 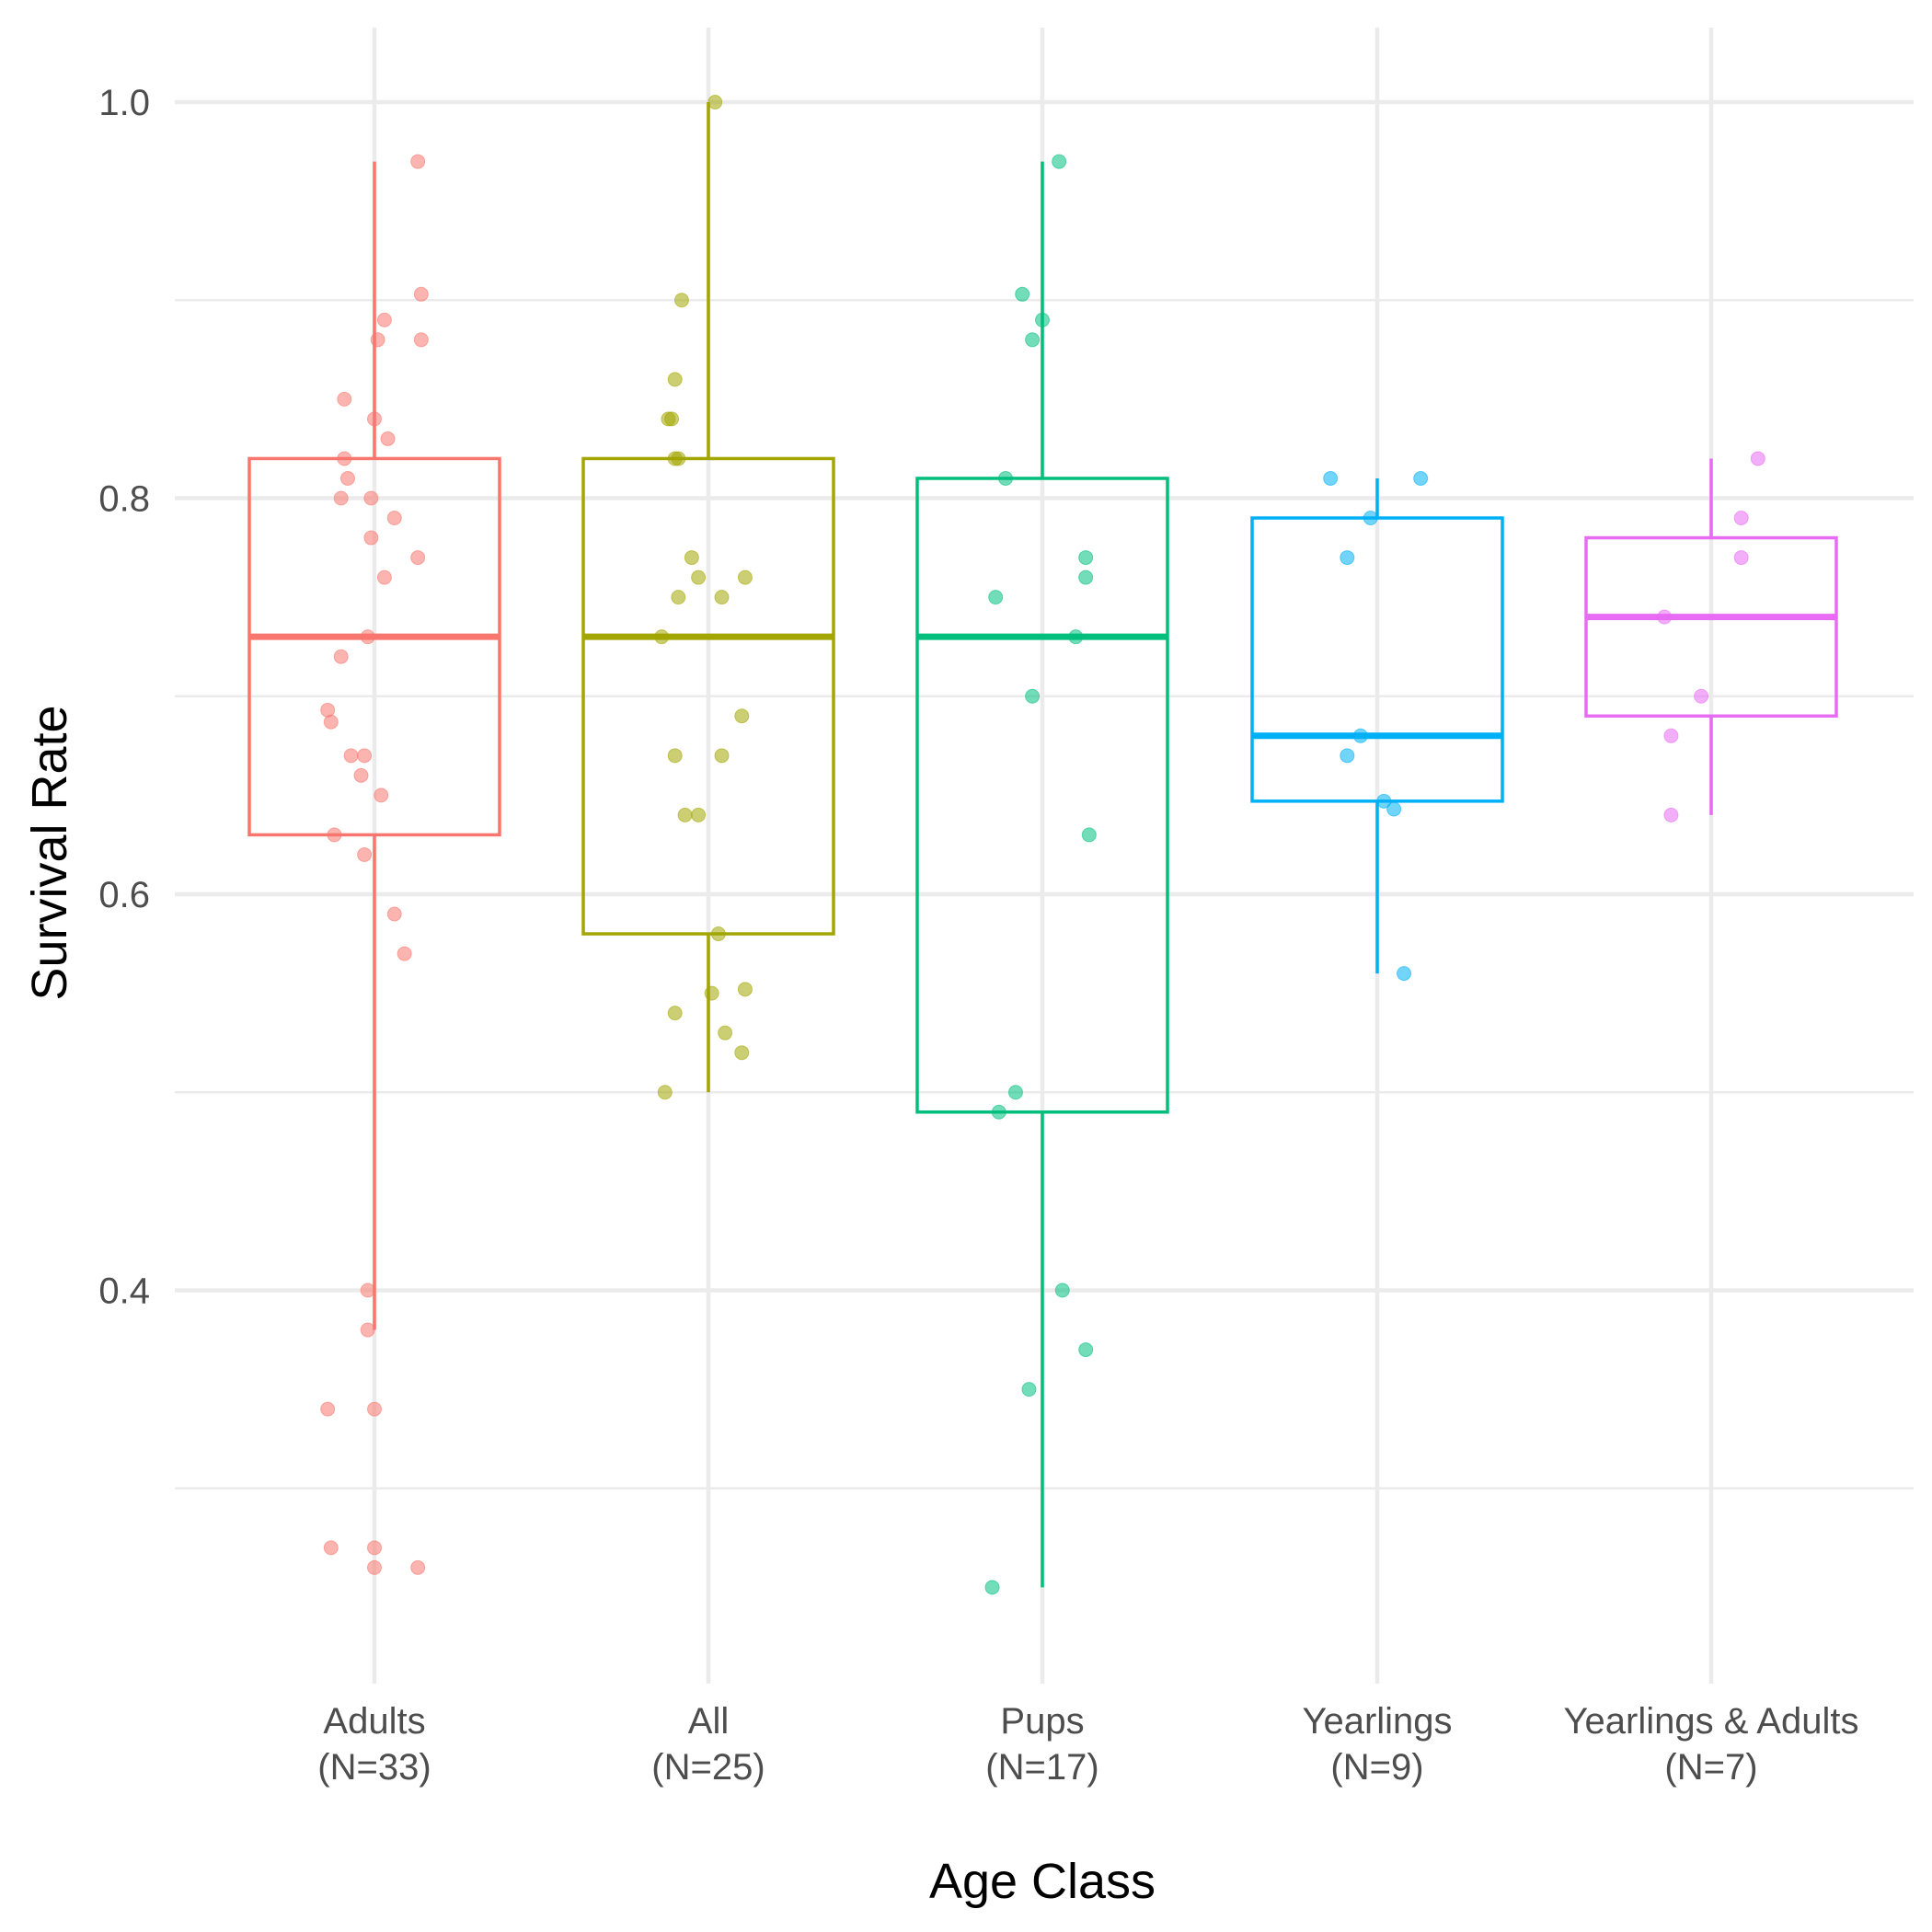 I want to click on y-tick-label: 0.8, so click(x=124, y=499).